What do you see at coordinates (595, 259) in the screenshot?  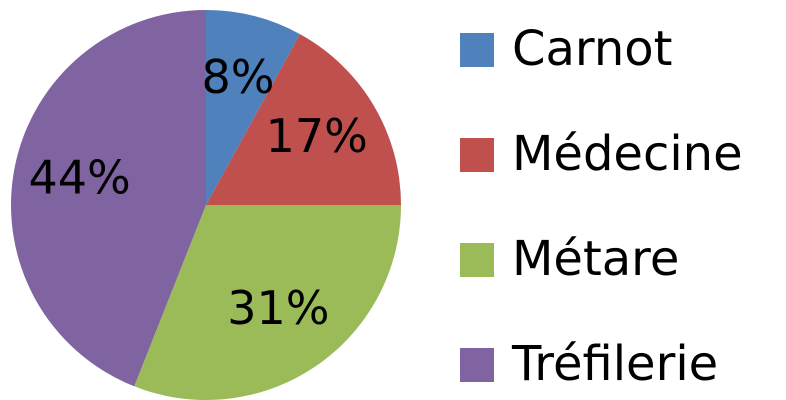 I see `legend-label: Métare` at bounding box center [595, 259].